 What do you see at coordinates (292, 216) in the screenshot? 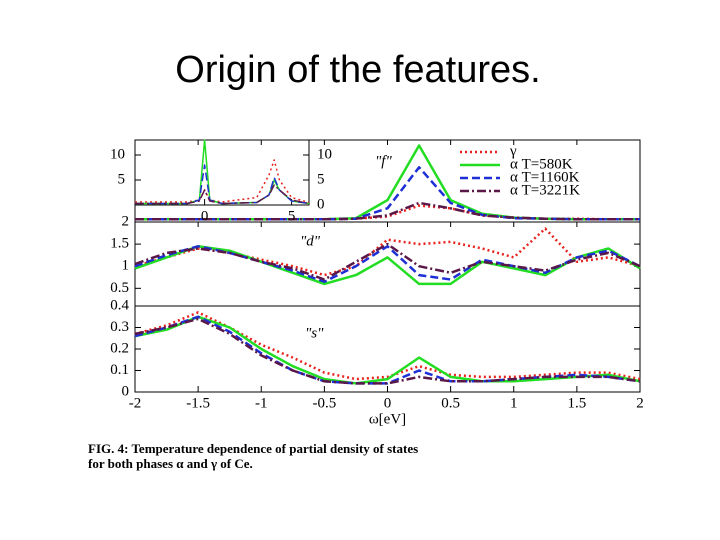
I see `x-tick-label: 5` at bounding box center [292, 216].